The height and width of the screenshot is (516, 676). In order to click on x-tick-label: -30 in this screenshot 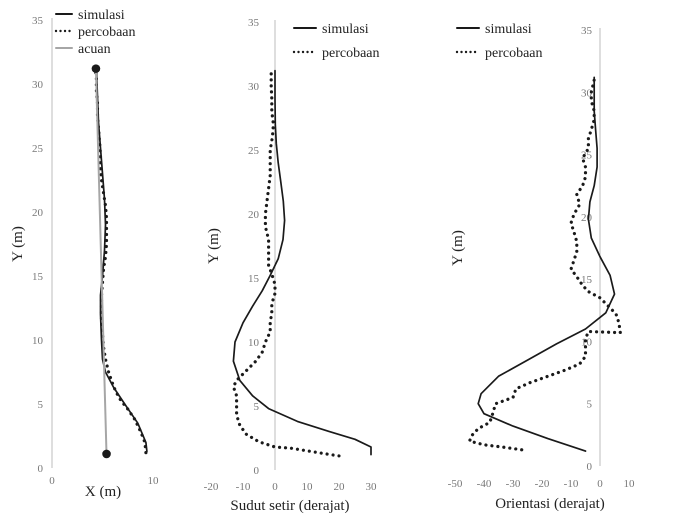, I will do `click(513, 484)`.